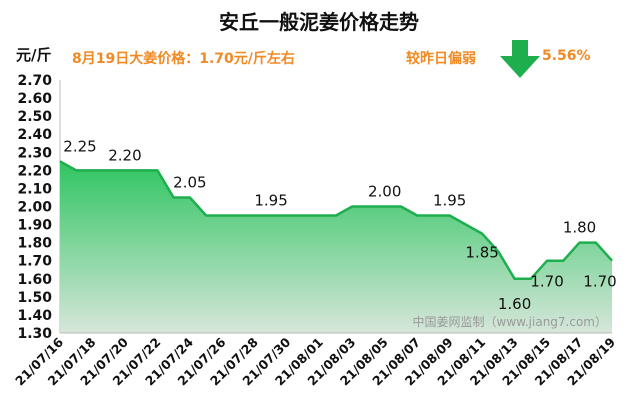 The image size is (638, 410). Describe the element at coordinates (34, 334) in the screenshot. I see `y-tick-label: 1.30` at that location.